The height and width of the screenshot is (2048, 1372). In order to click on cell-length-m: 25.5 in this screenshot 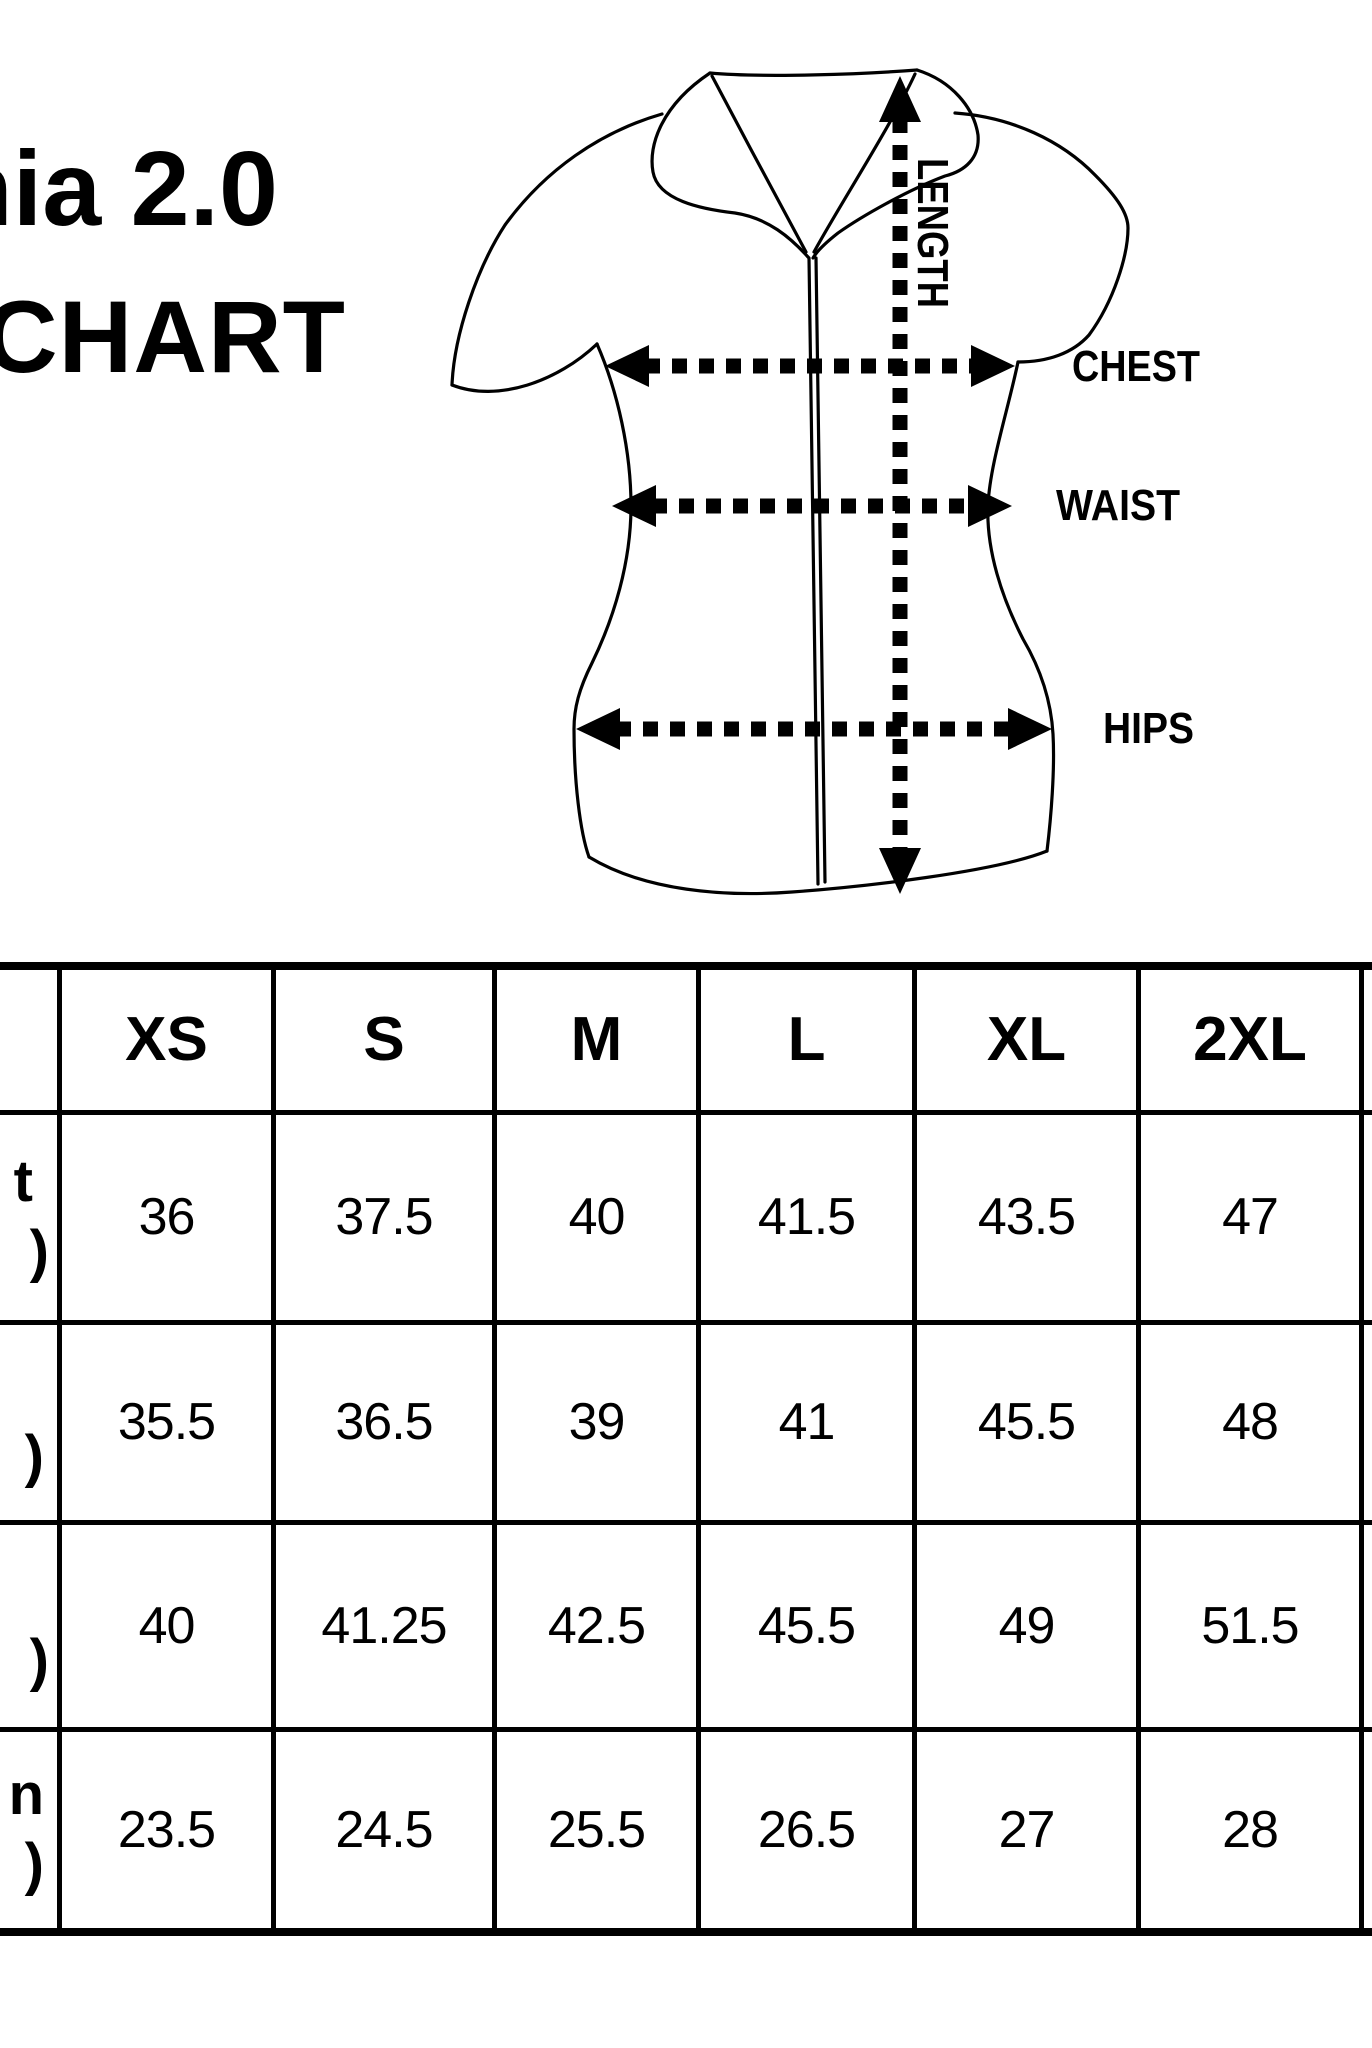, I will do `click(596, 1830)`.